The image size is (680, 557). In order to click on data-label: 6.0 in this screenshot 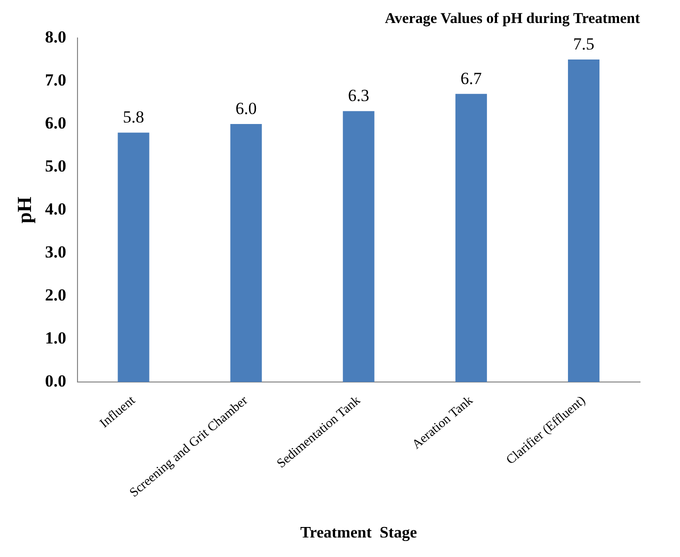, I will do `click(246, 108)`.